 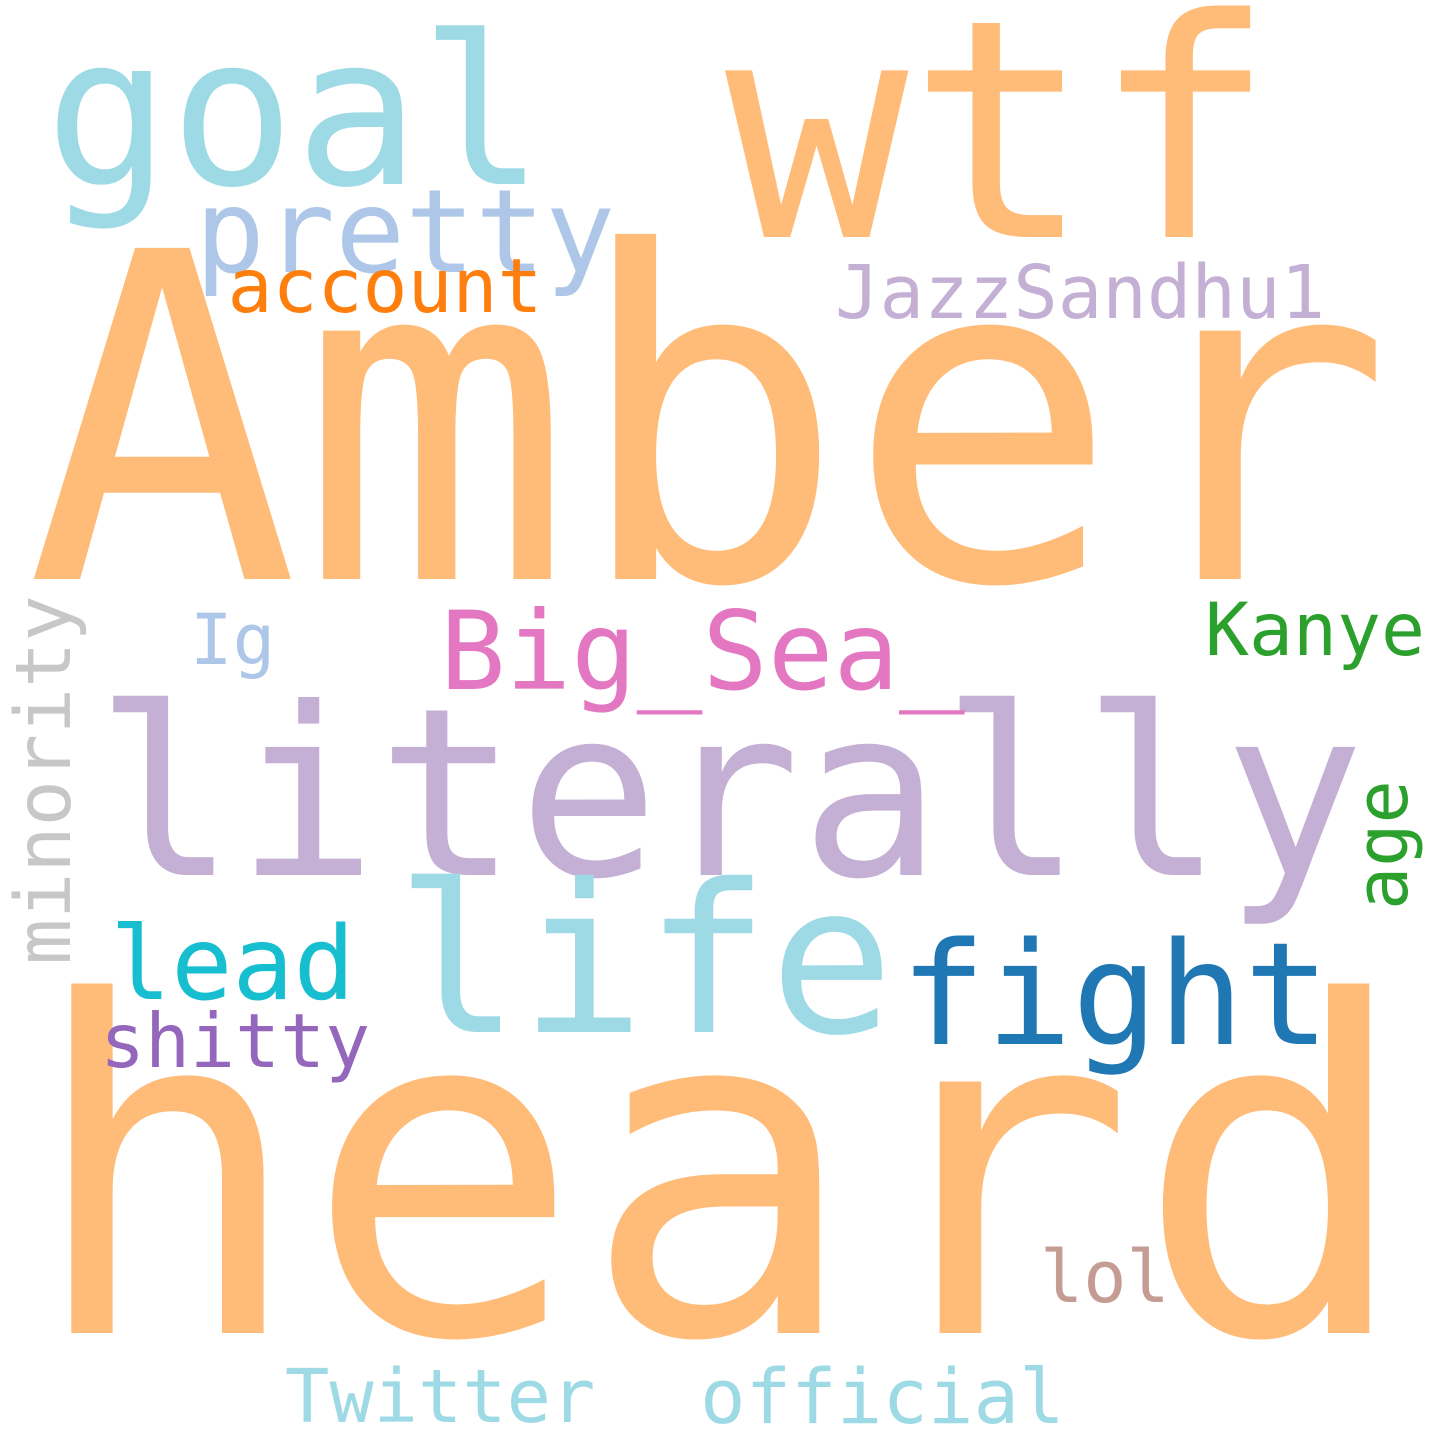 What do you see at coordinates (44, 780) in the screenshot?
I see `word-minority: minority` at bounding box center [44, 780].